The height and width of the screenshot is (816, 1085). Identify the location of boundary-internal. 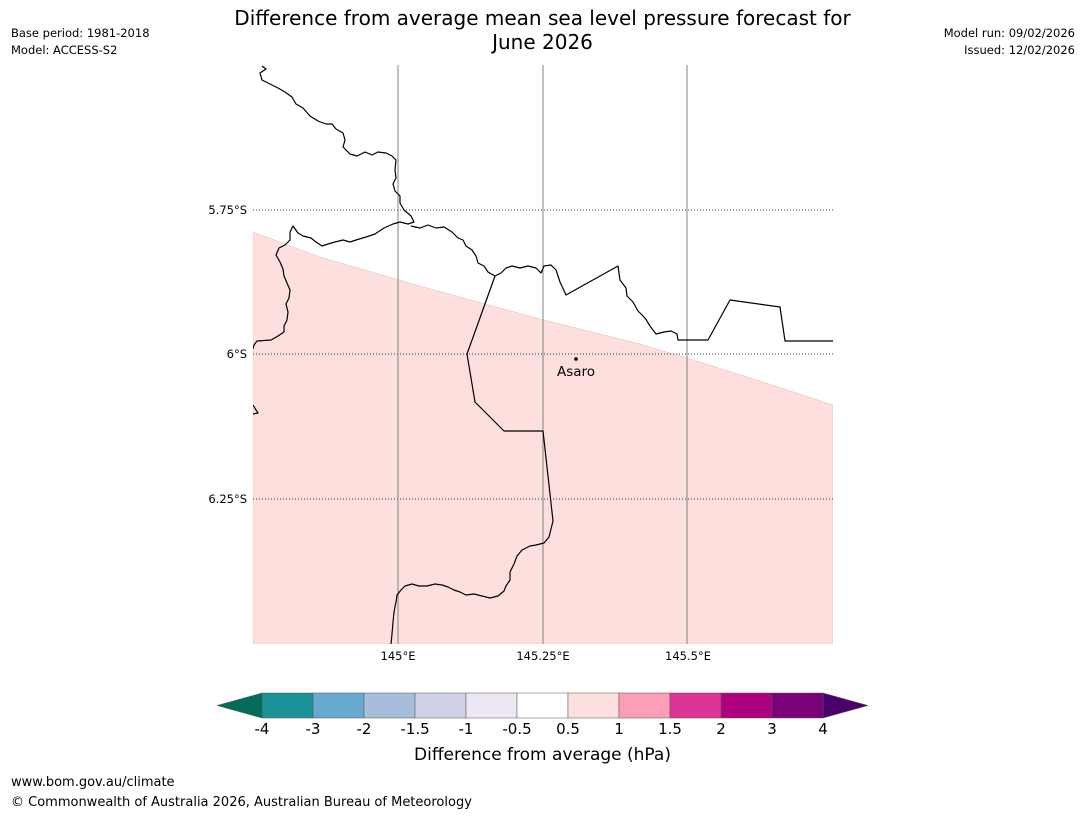
(472, 459).